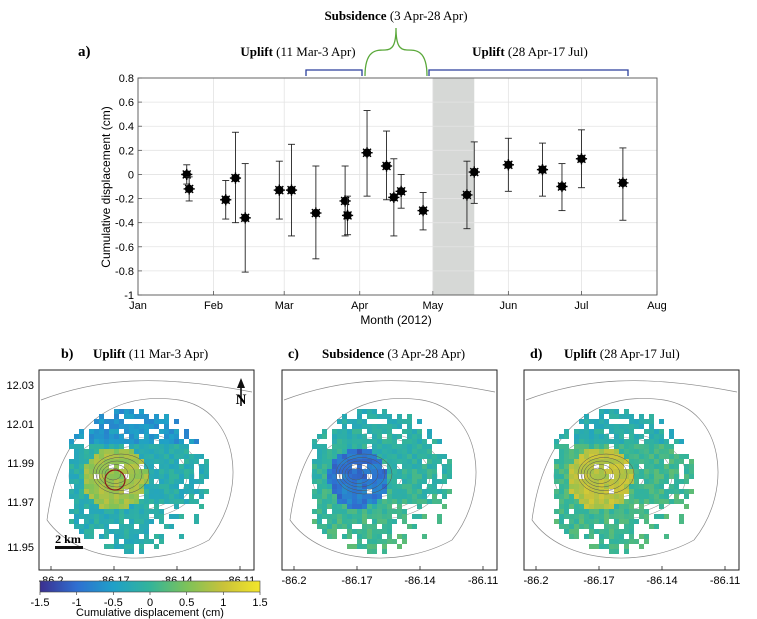 The image size is (757, 619). Describe the element at coordinates (359, 306) in the screenshot. I see `x-tick-label: Apr` at that location.